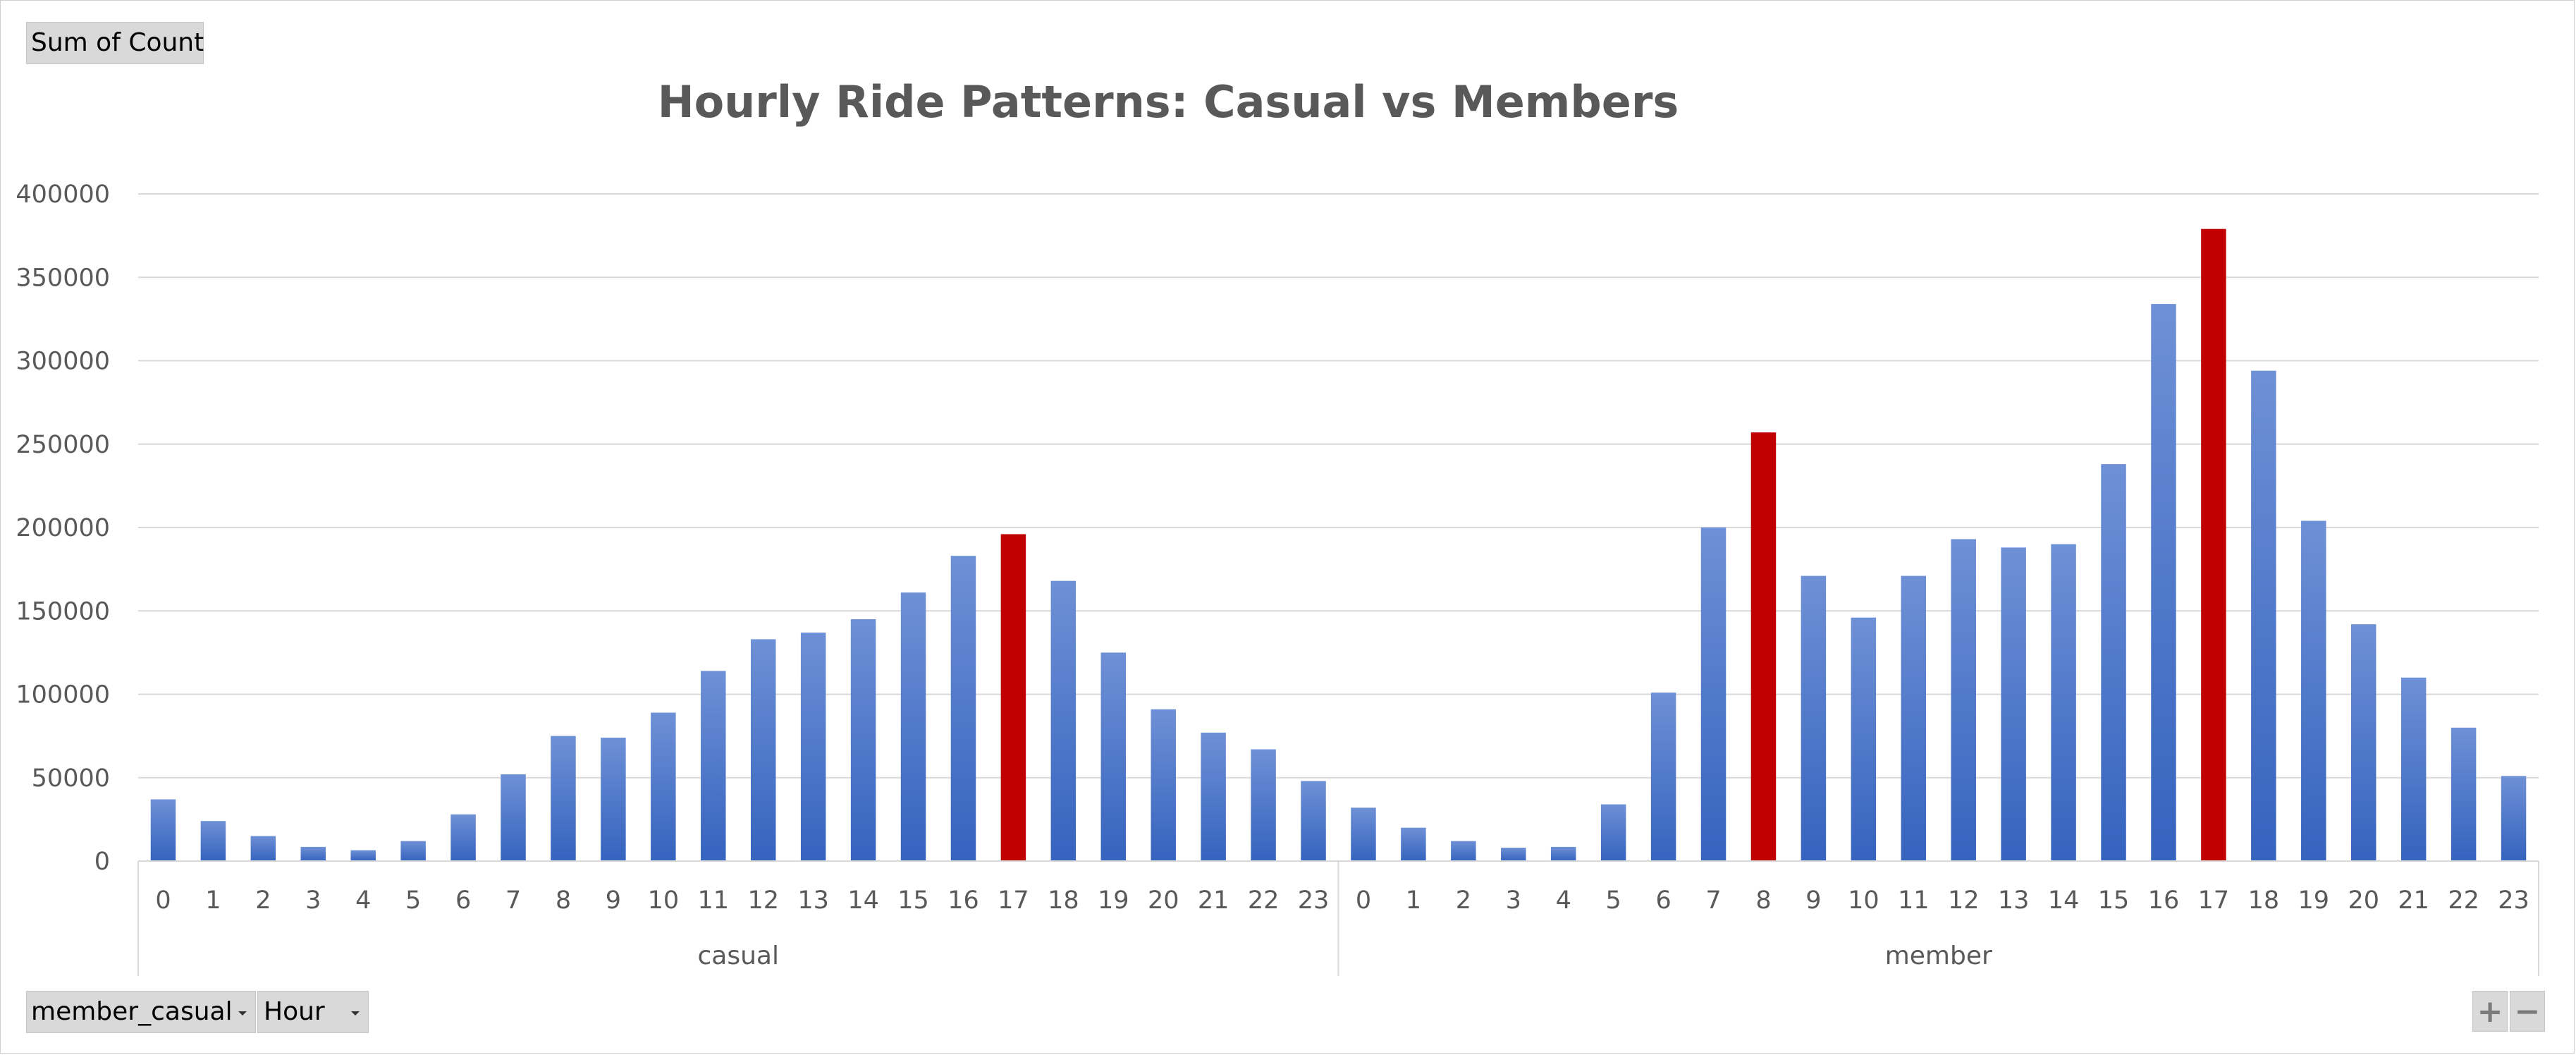 This screenshot has height=1055, width=2576. I want to click on value-field-button: Sum of Count, so click(115, 43).